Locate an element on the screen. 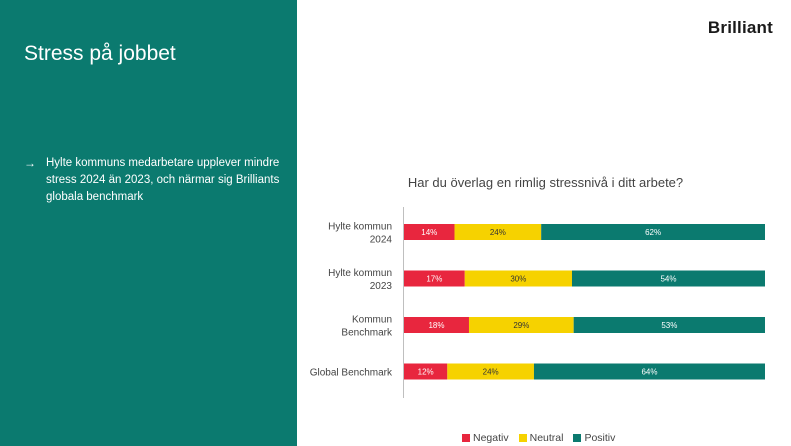 The image size is (791, 446). legend-swatch-positiv is located at coordinates (577, 438).